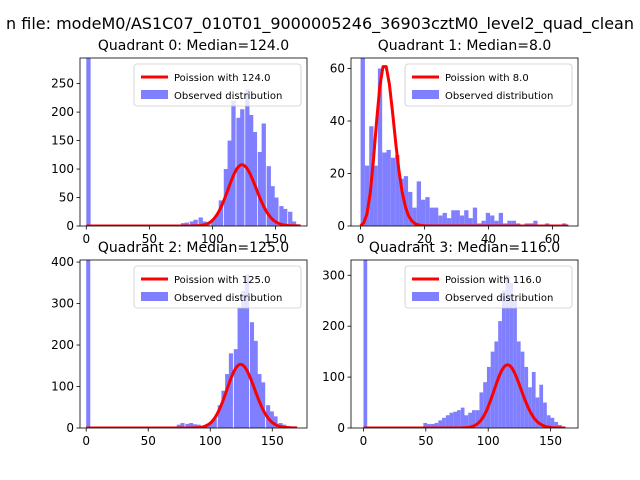 This screenshot has height=480, width=640. What do you see at coordinates (222, 78) in the screenshot?
I see `legend-label-poisson: Poission with 124.0` at bounding box center [222, 78].